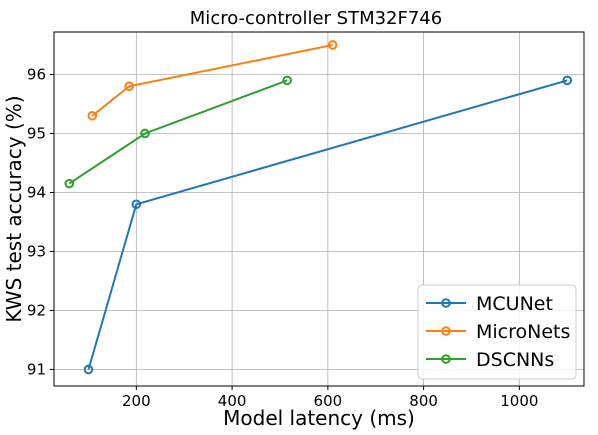  I want to click on legend-box, so click(497, 332).